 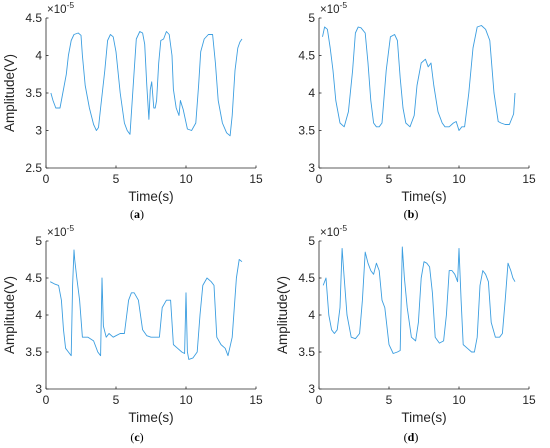 What do you see at coordinates (419, 78) in the screenshot?
I see `series-line-b` at bounding box center [419, 78].